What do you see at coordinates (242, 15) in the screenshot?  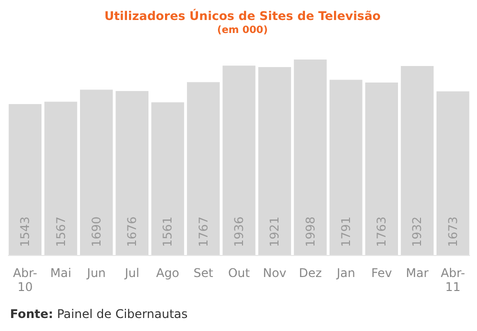 I see `chart-title: Utilizadores Únicos de Sites de Televisão` at bounding box center [242, 15].